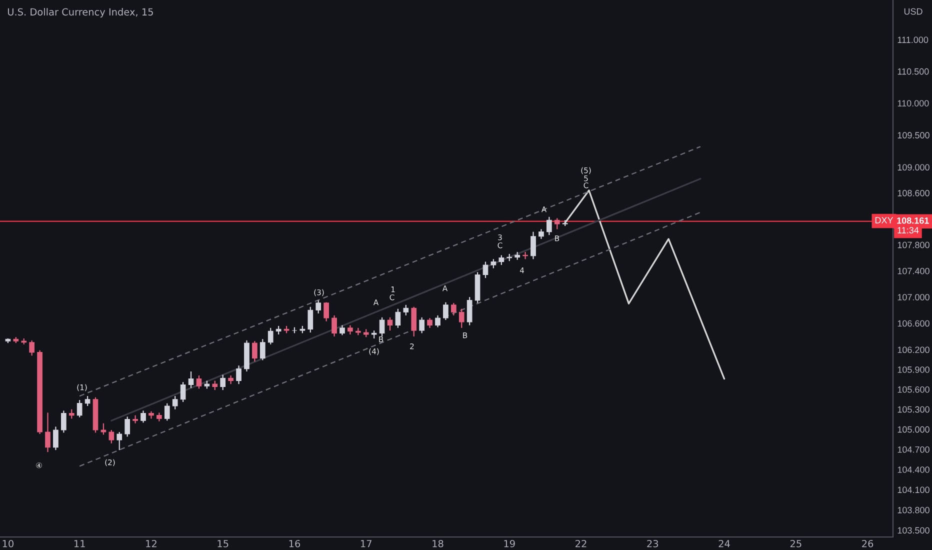  Describe the element at coordinates (914, 530) in the screenshot. I see `y-tick-label: 103.500` at that location.